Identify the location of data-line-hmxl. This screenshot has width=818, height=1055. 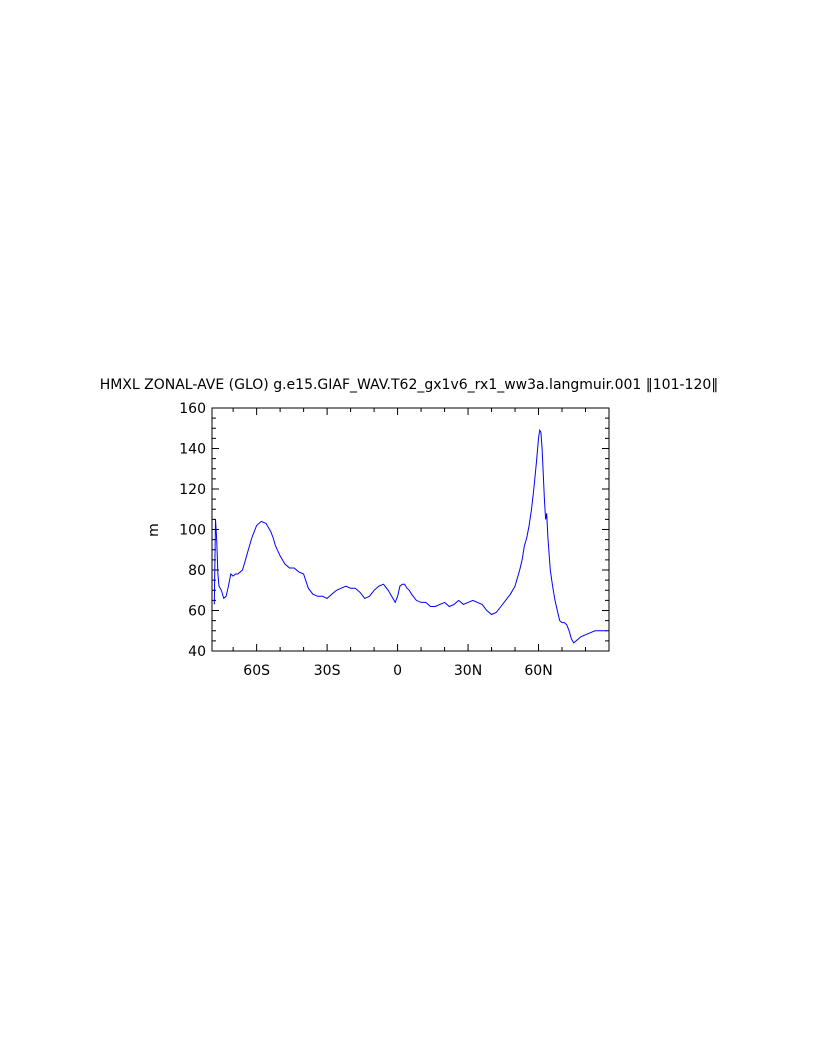
(410, 536).